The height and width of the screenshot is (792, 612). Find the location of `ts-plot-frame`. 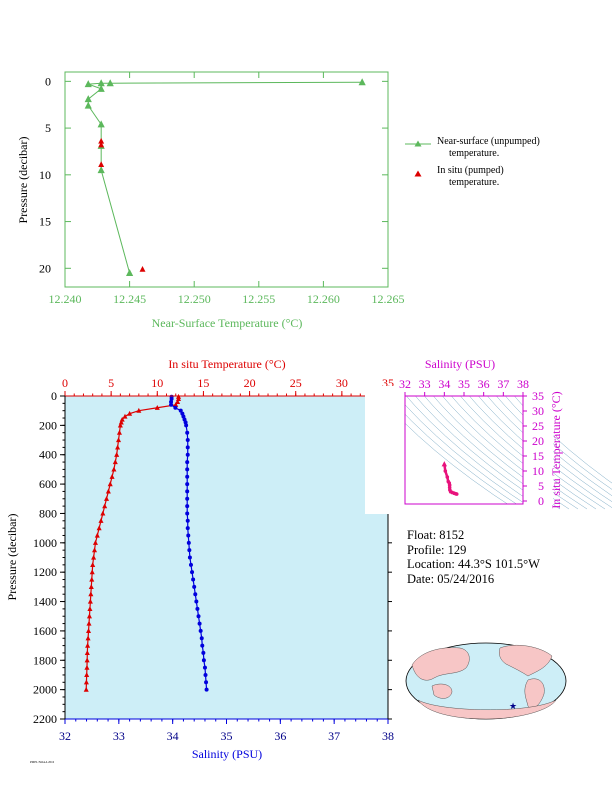

ts-plot-frame is located at coordinates (464, 450).